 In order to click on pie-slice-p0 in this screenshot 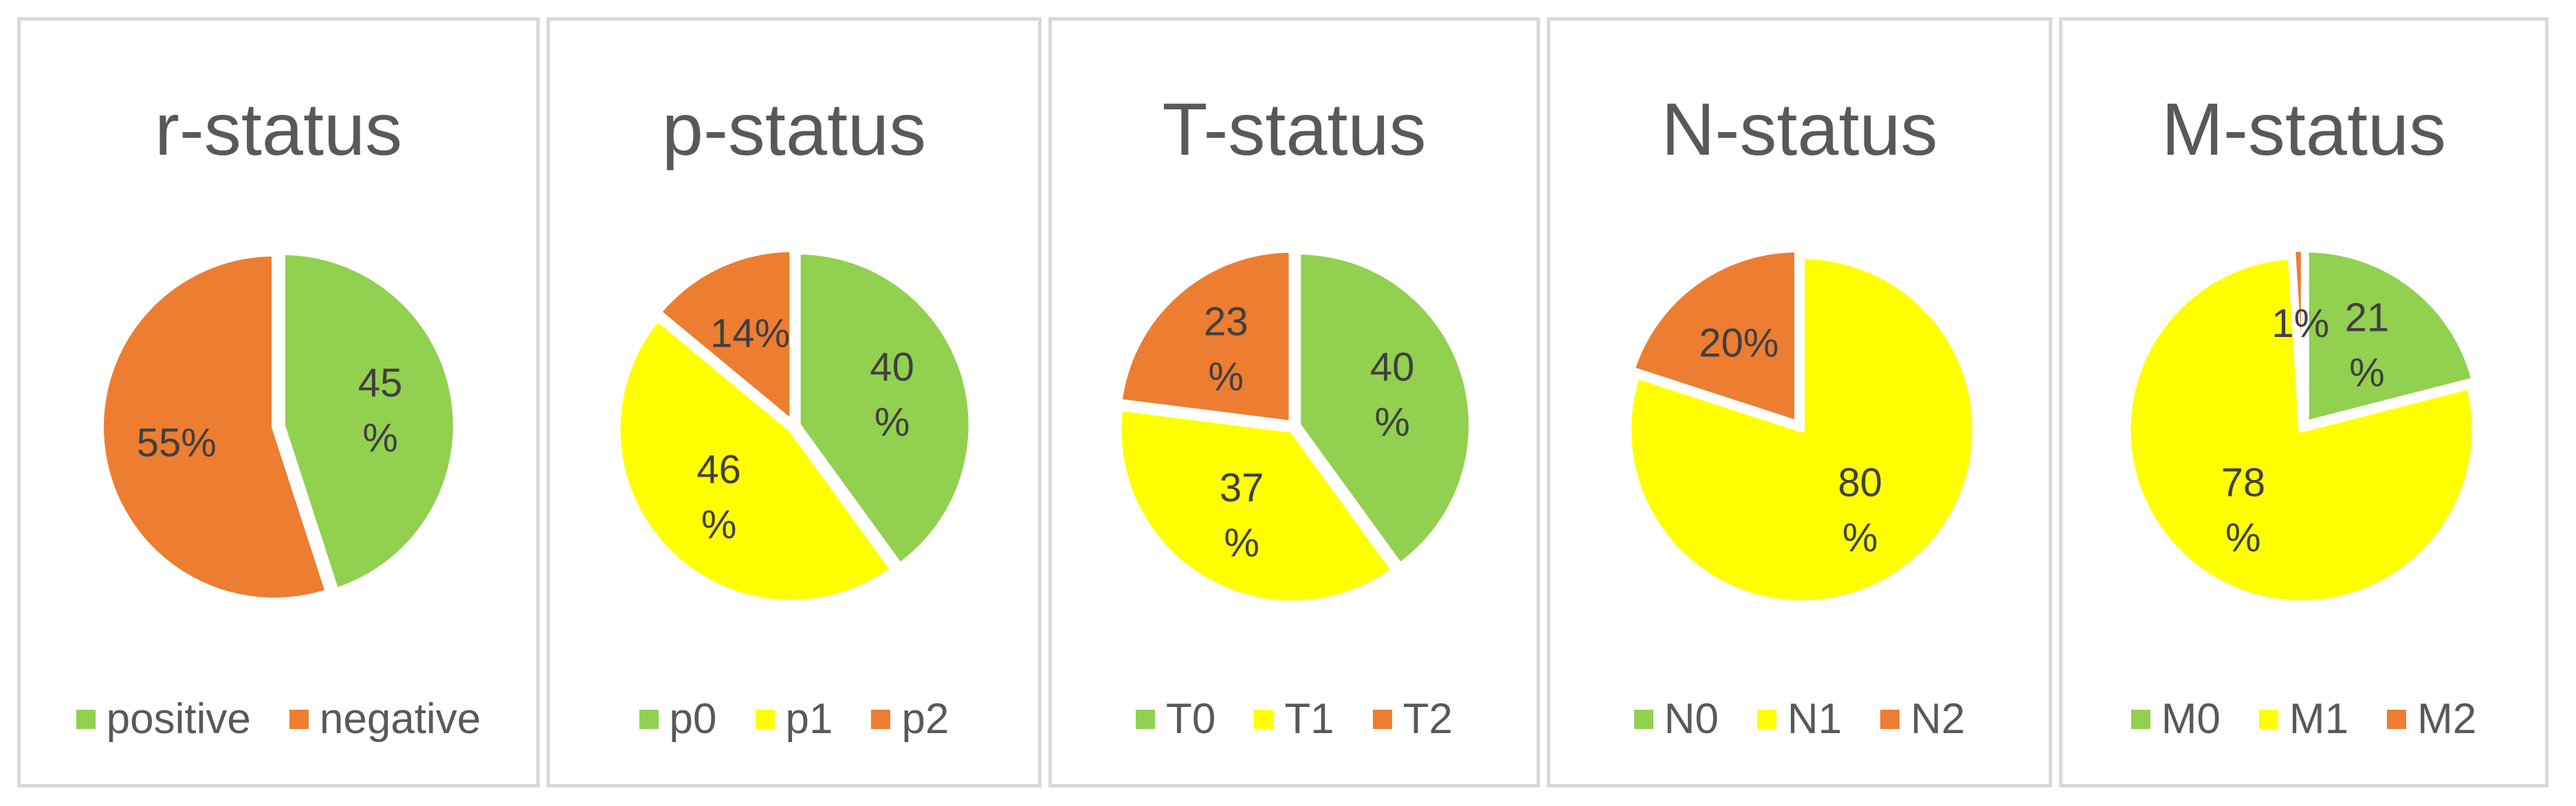, I will do `click(884, 409)`.